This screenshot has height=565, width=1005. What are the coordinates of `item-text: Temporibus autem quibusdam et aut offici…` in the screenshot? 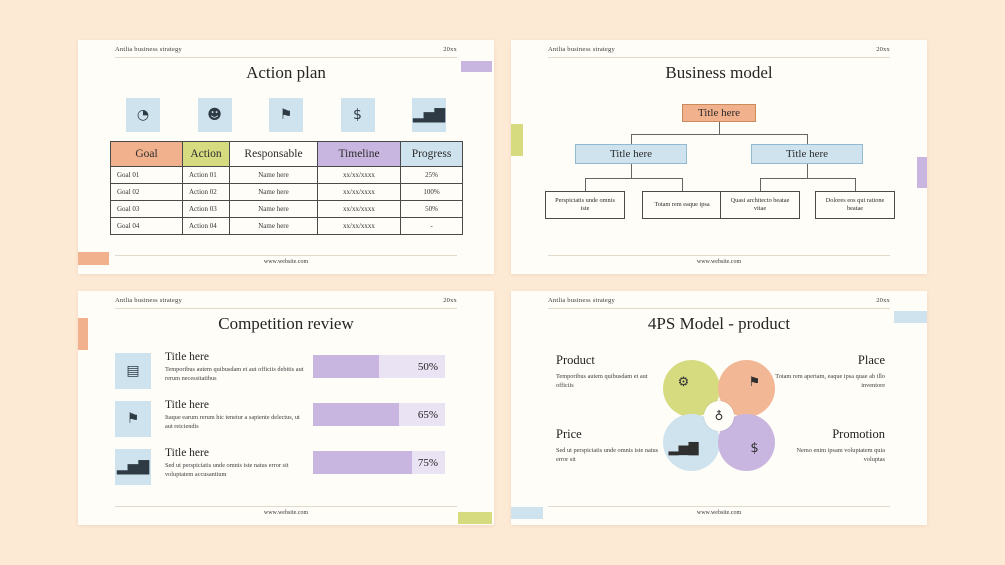 It's located at (234, 374).